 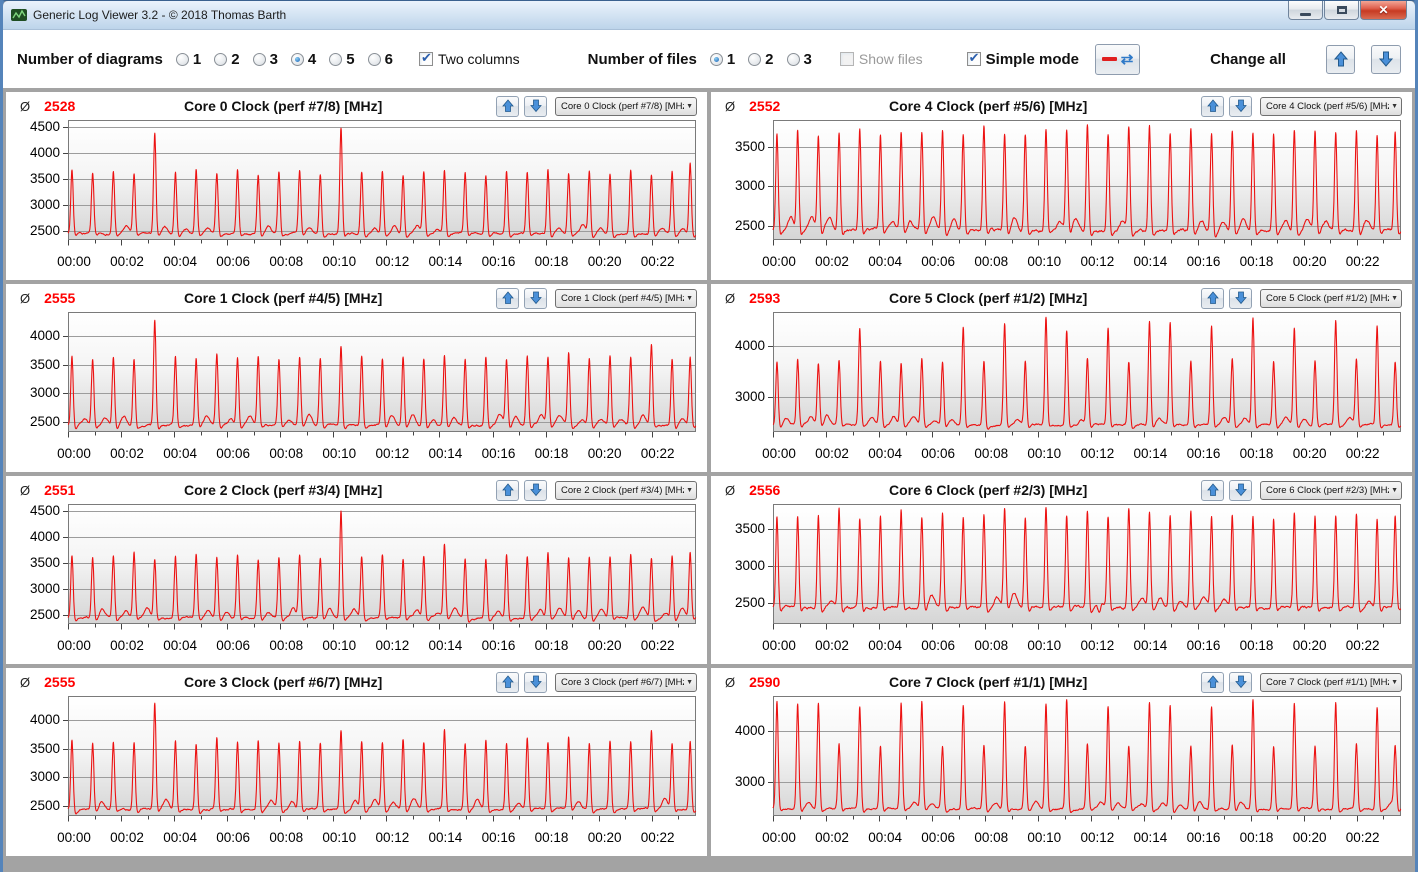 What do you see at coordinates (283, 298) in the screenshot?
I see `chart-title: Core 1 Clock (perf #4/5) [MHz]` at bounding box center [283, 298].